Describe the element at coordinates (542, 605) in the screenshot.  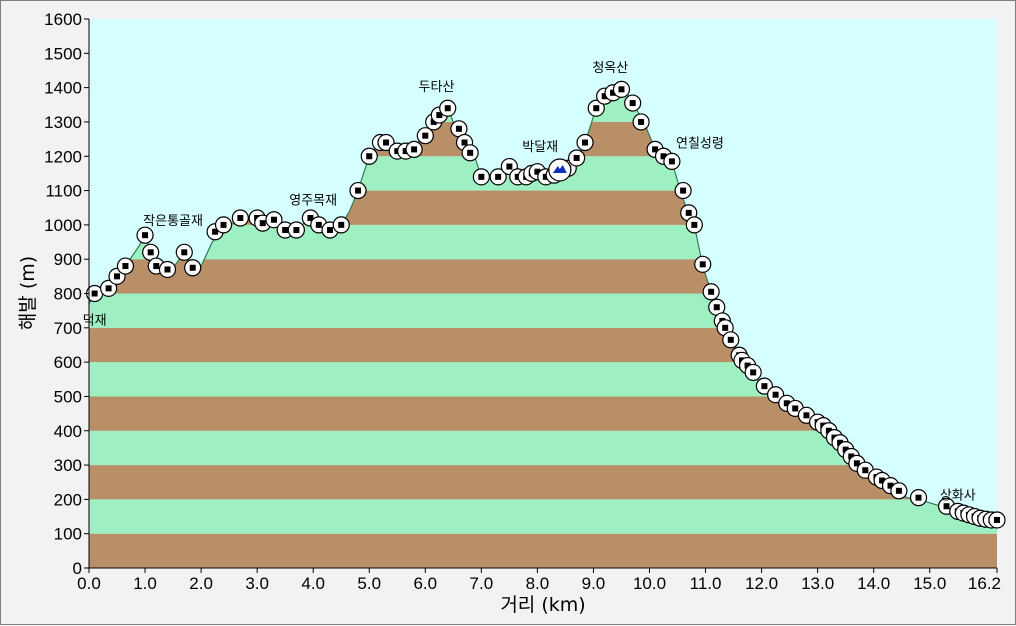
I see `x-axis-label: 거리 (km)` at that location.